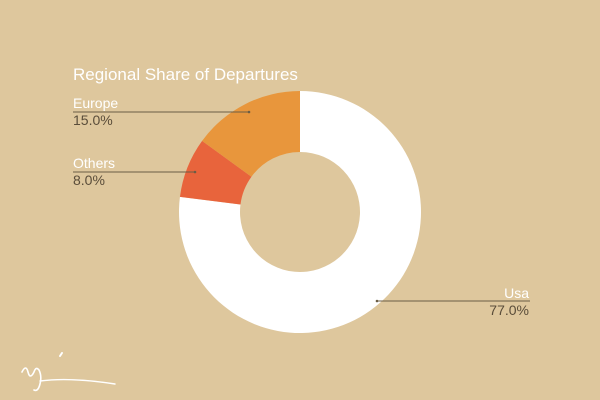 The height and width of the screenshot is (400, 600). Describe the element at coordinates (377, 301) in the screenshot. I see `leader-dot-usa` at that location.